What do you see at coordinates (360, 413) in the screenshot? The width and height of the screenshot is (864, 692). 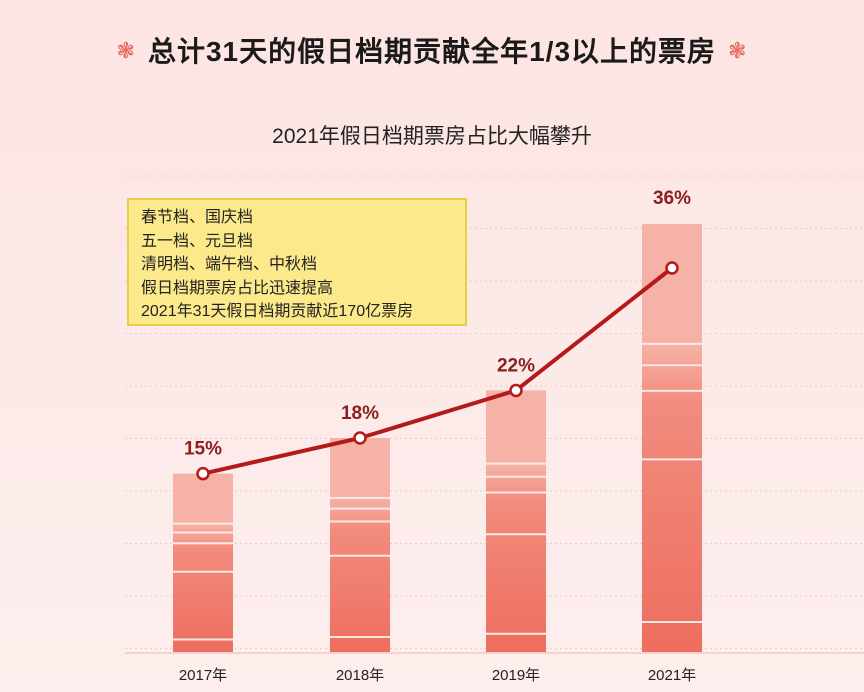 I see `value-label: 18%` at bounding box center [360, 413].